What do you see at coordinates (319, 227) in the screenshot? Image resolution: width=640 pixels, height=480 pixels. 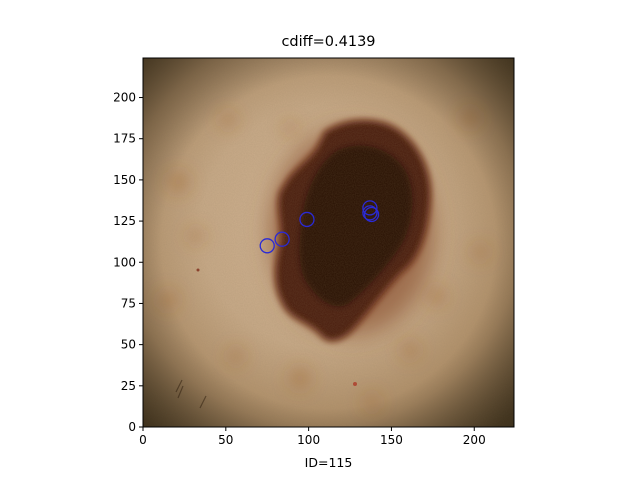 I see `scatter-markers` at bounding box center [319, 227].